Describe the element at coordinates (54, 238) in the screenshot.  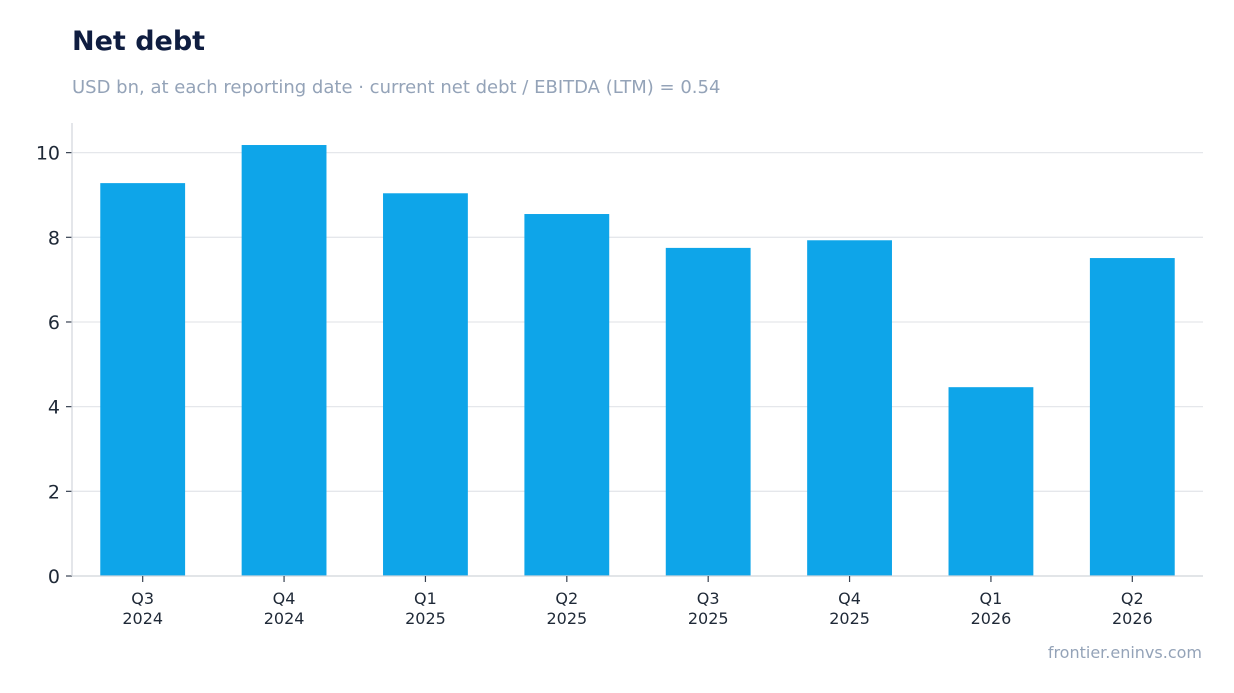
I see `y-tick-label: 8` at that location.